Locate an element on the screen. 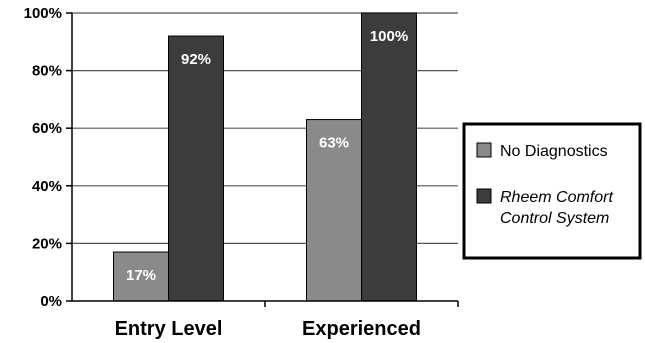  data-label: 17% is located at coordinates (141, 275).